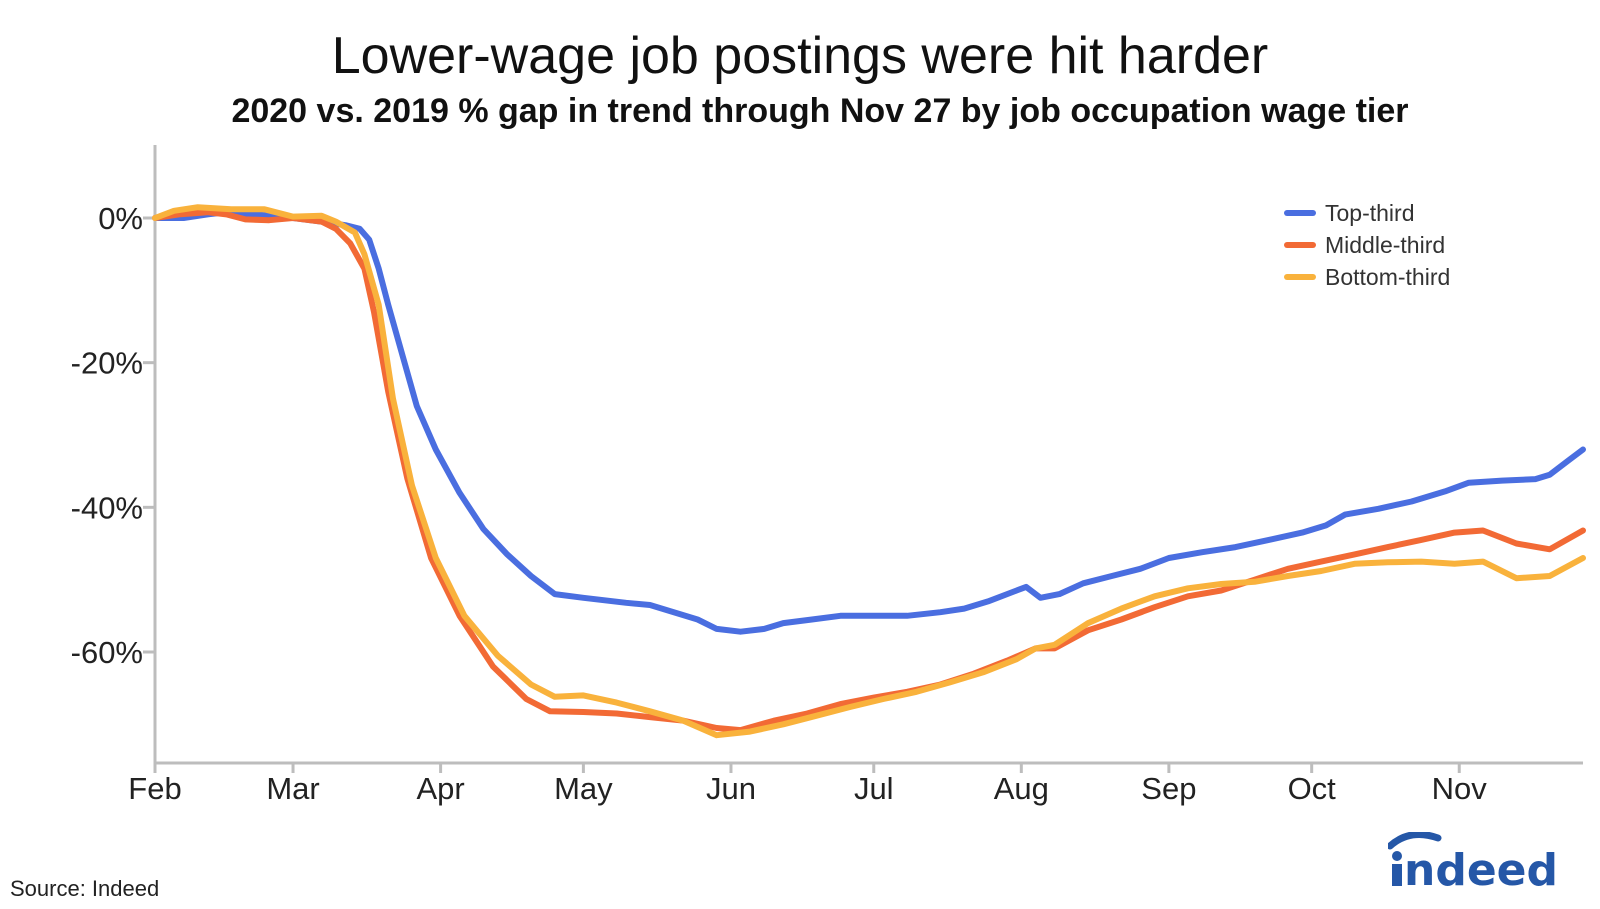 The height and width of the screenshot is (909, 1600). I want to click on y-tick-label: -40%, so click(107, 507).